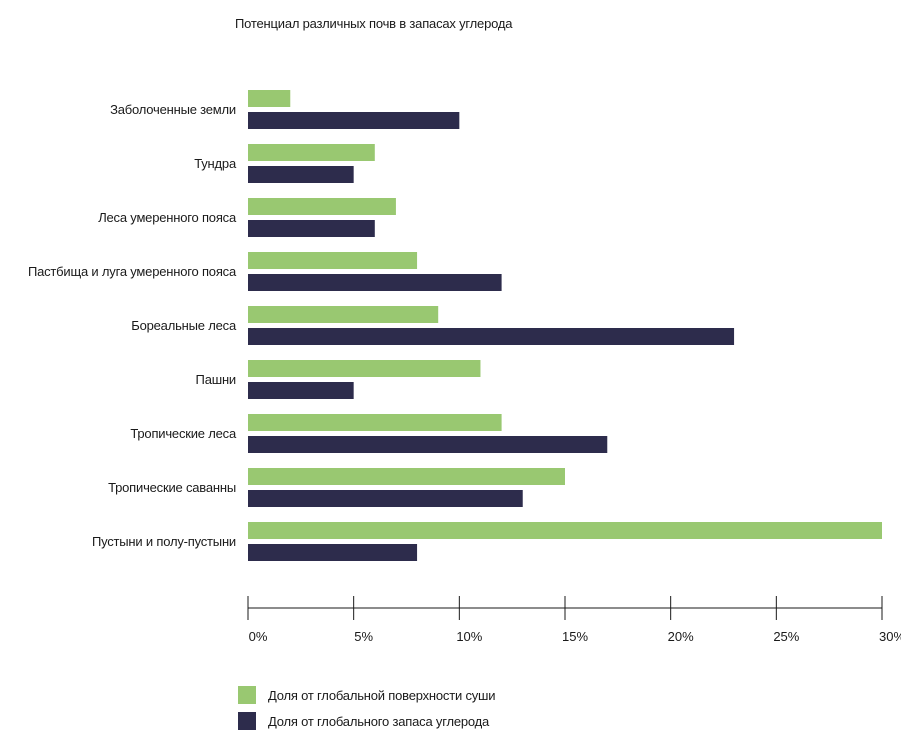  I want to click on category-label: Пустыни и полу-пустыни, so click(164, 541).